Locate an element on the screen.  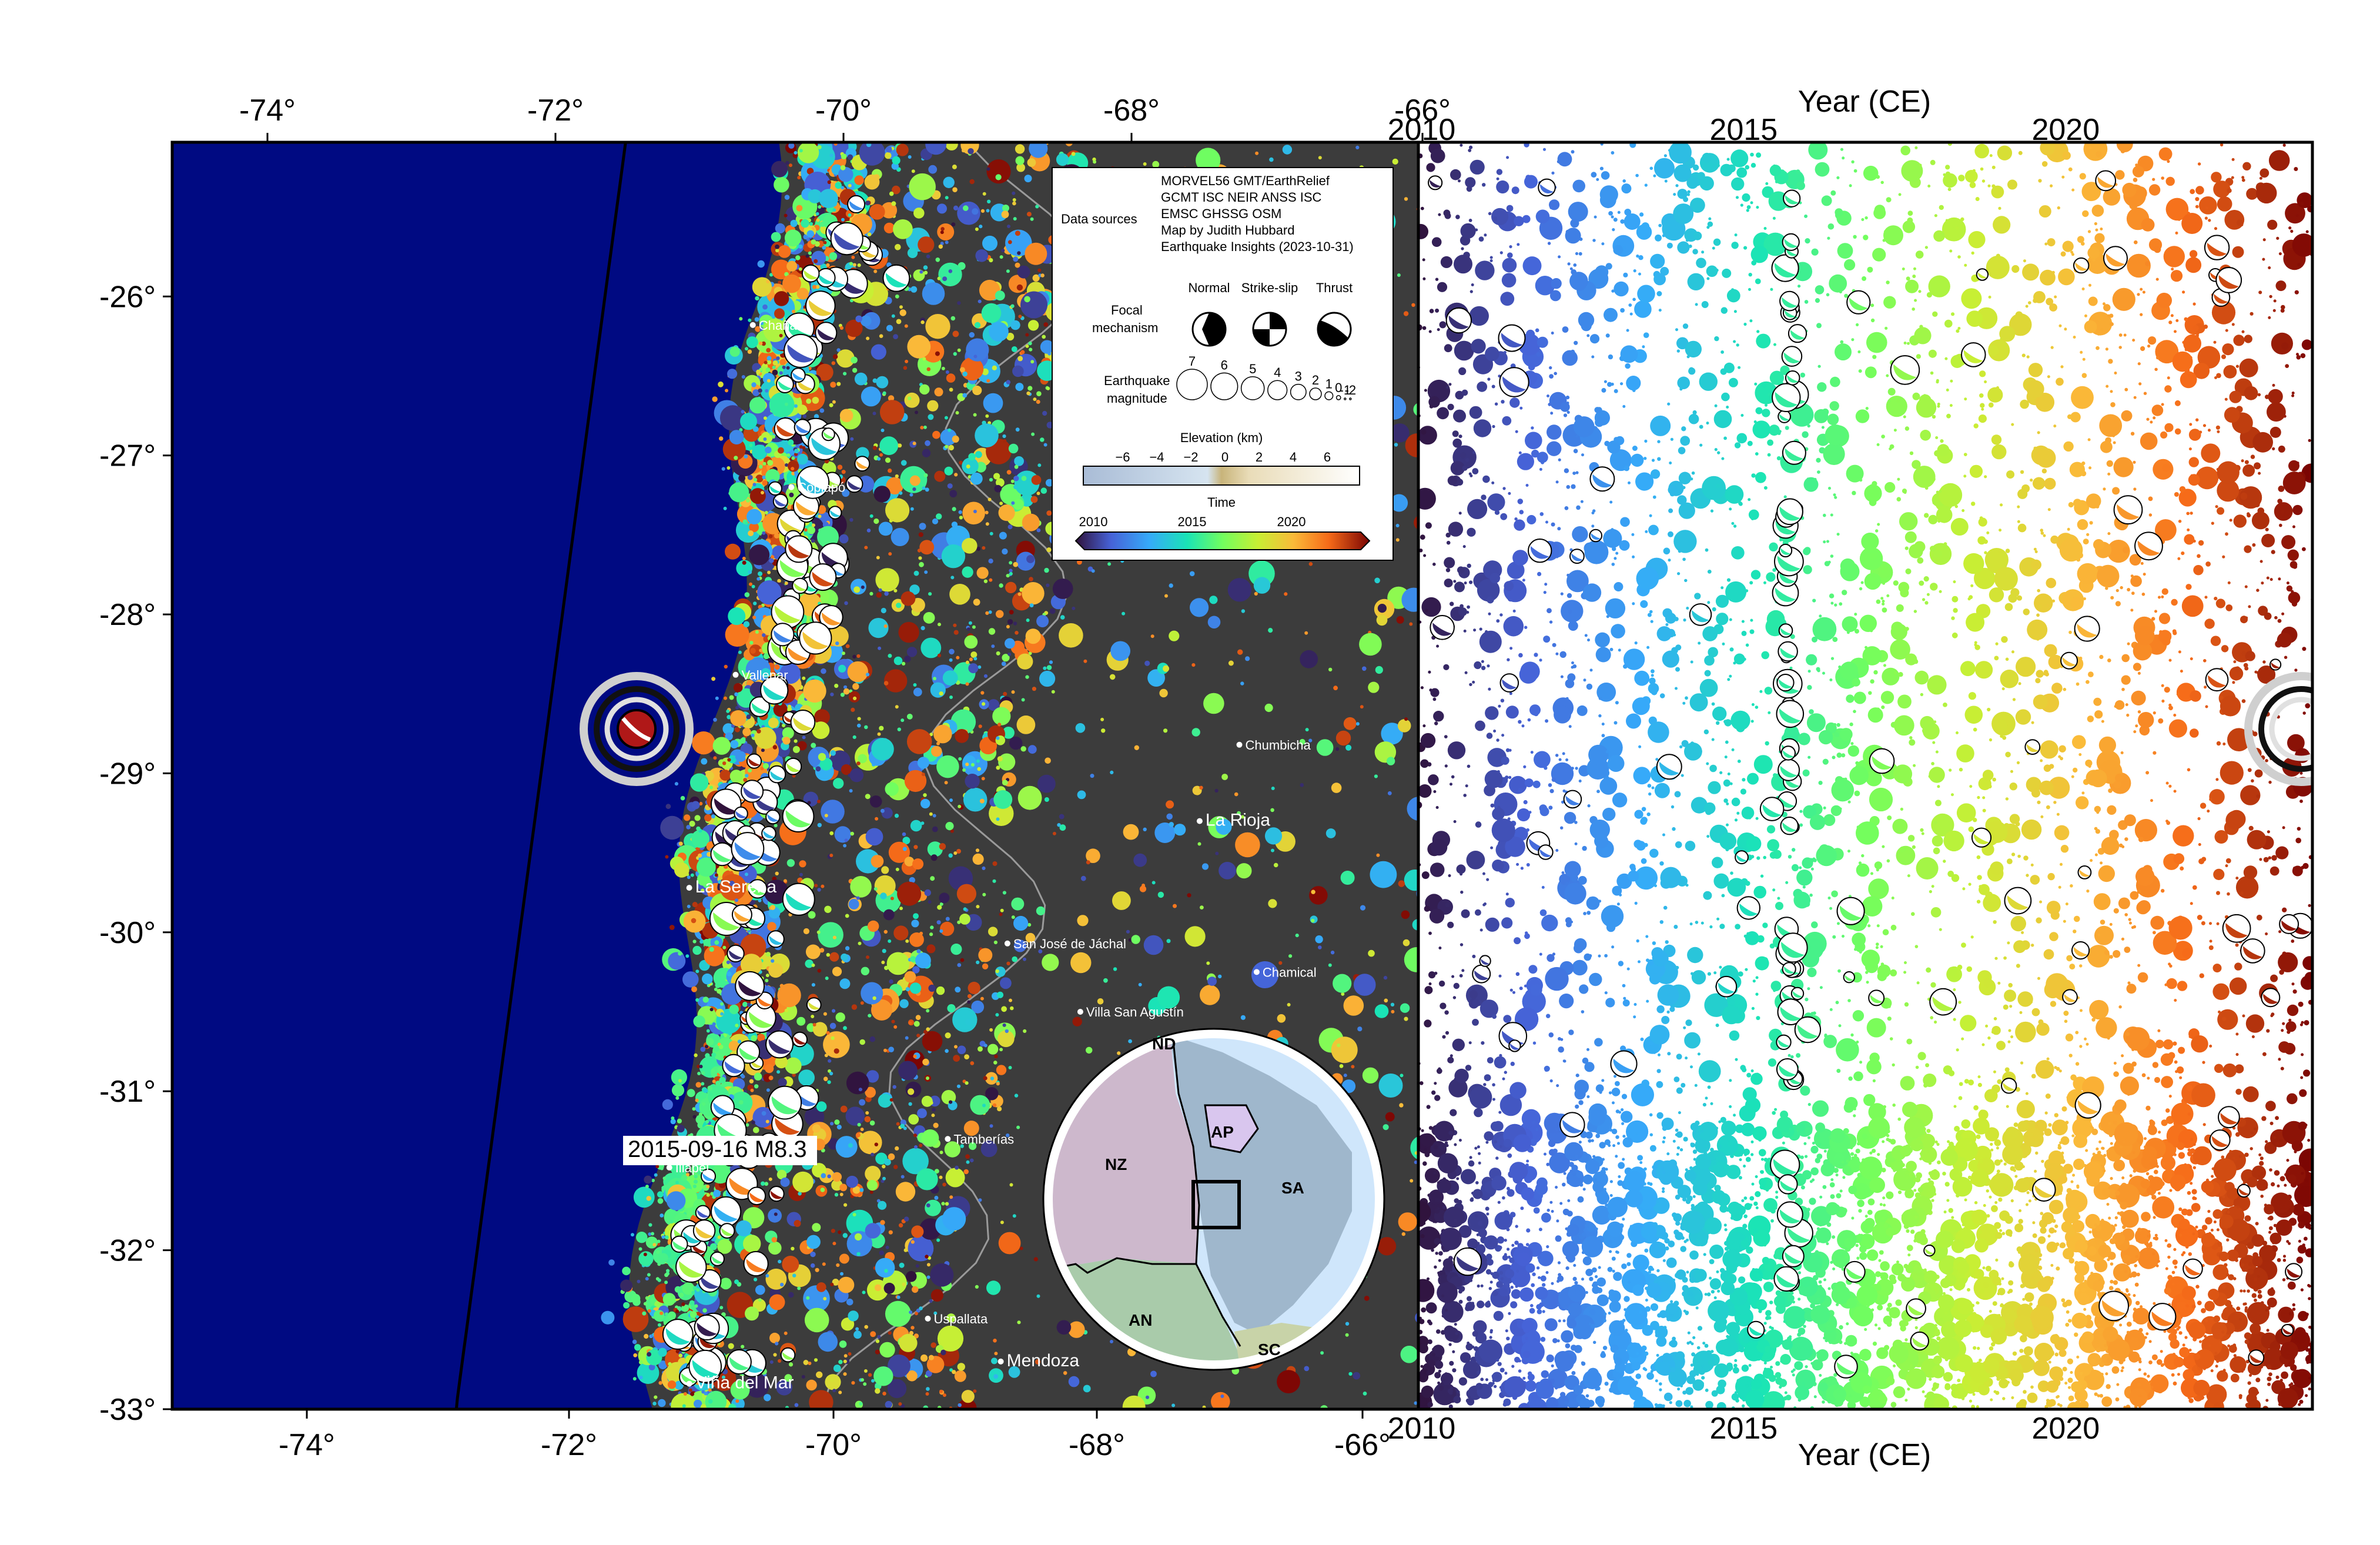
trench-line is located at coordinates (540, 775).